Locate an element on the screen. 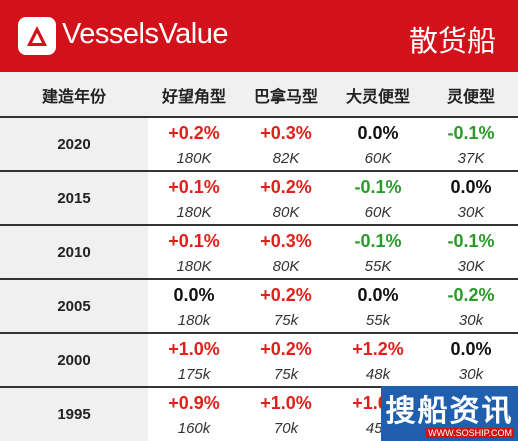  price-change: -0.2% is located at coordinates (471, 294).